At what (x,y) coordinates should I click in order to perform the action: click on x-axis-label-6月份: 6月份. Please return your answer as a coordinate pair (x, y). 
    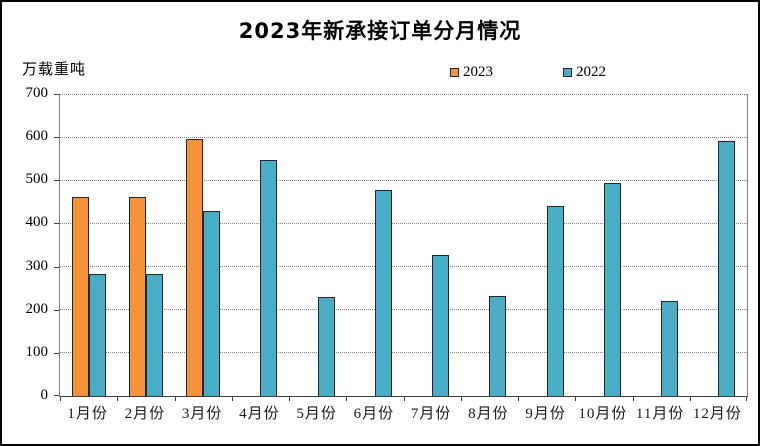
    Looking at the image, I should click on (374, 414).